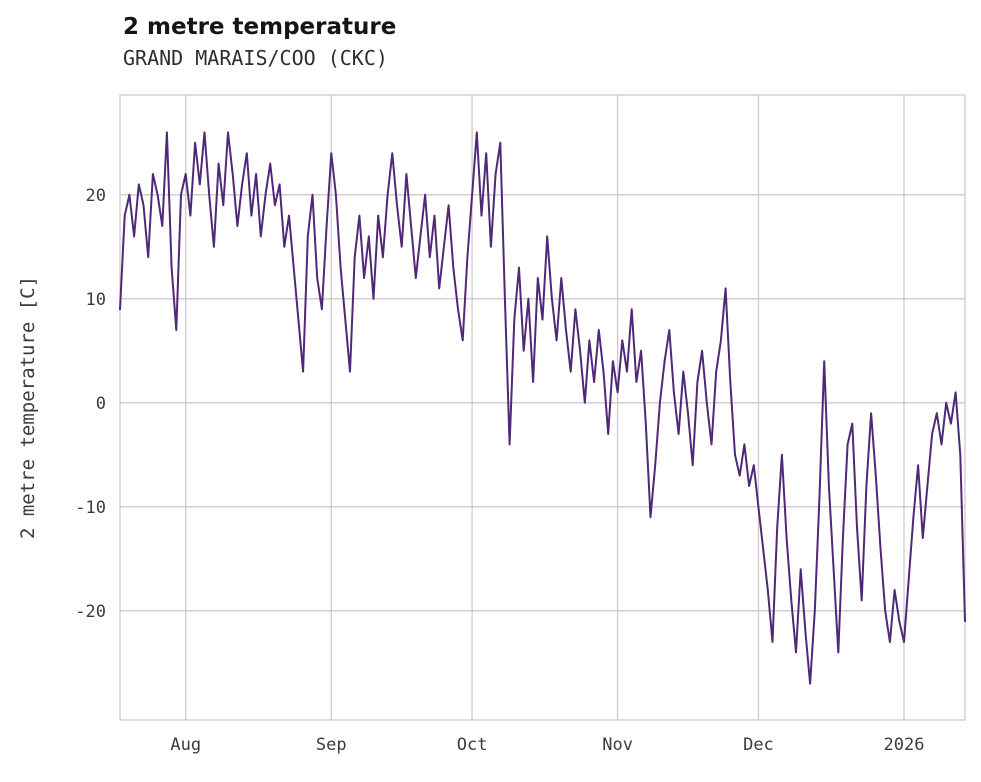 The height and width of the screenshot is (782, 981). What do you see at coordinates (90, 508) in the screenshot?
I see `y-axis-tick-label: -10` at bounding box center [90, 508].